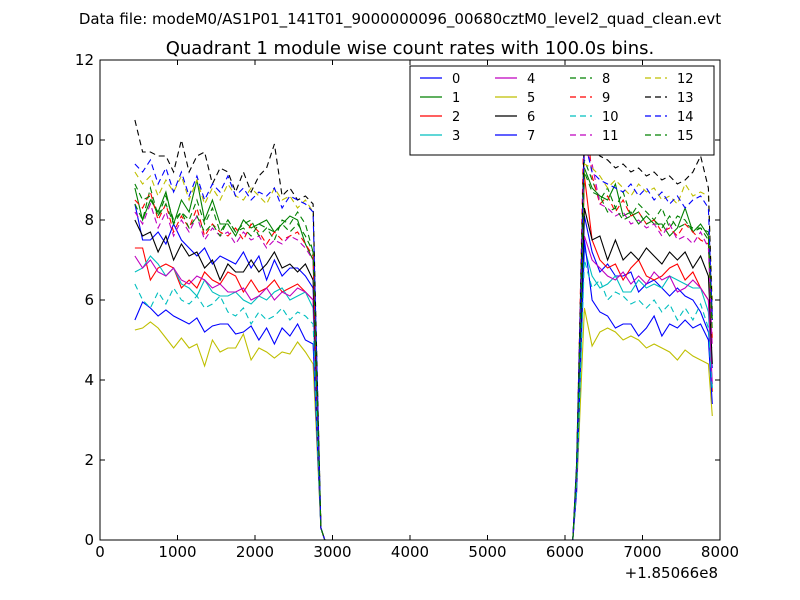 The image size is (800, 600). What do you see at coordinates (642, 552) in the screenshot?
I see `x-tick-label: 7000` at bounding box center [642, 552].